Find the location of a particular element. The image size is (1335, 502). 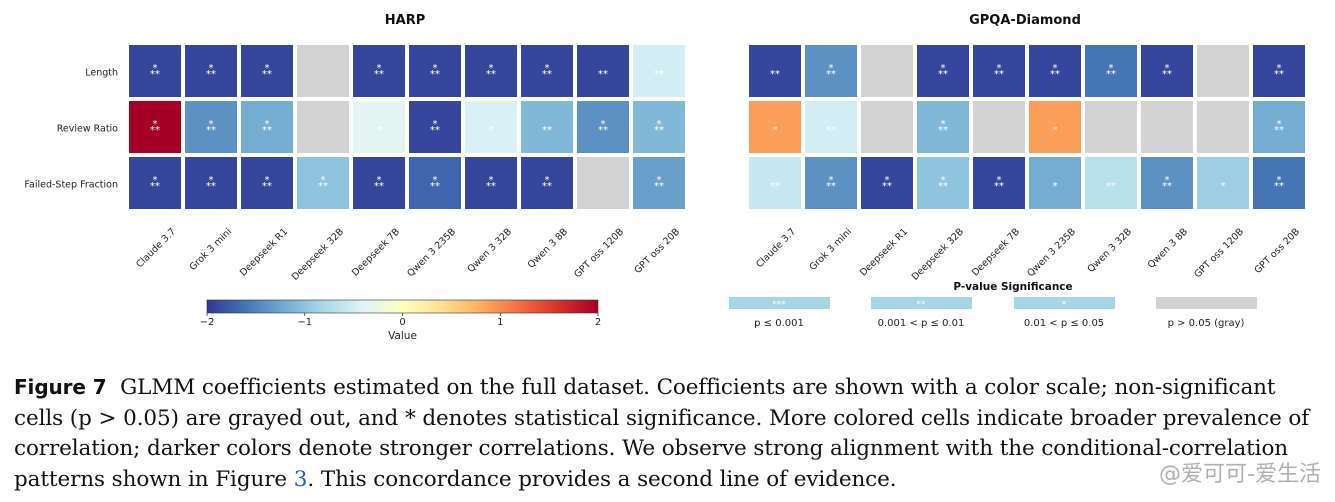

panel-title: GPQA-Diamond is located at coordinates (1025, 20).